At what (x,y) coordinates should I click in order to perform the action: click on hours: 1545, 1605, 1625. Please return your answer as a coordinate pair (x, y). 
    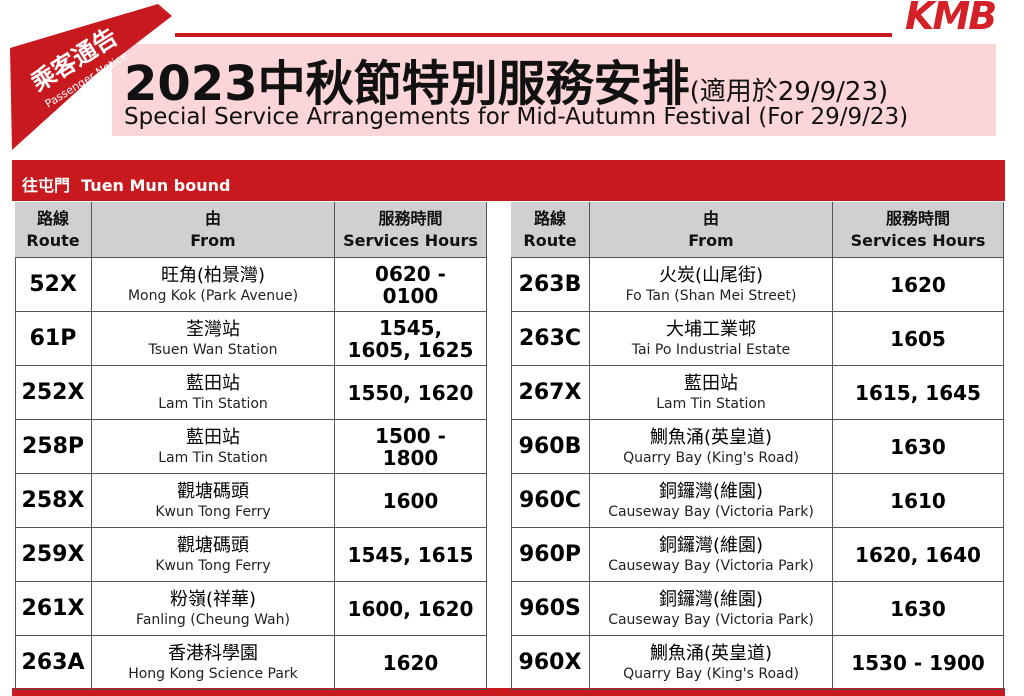
    Looking at the image, I should click on (410, 338).